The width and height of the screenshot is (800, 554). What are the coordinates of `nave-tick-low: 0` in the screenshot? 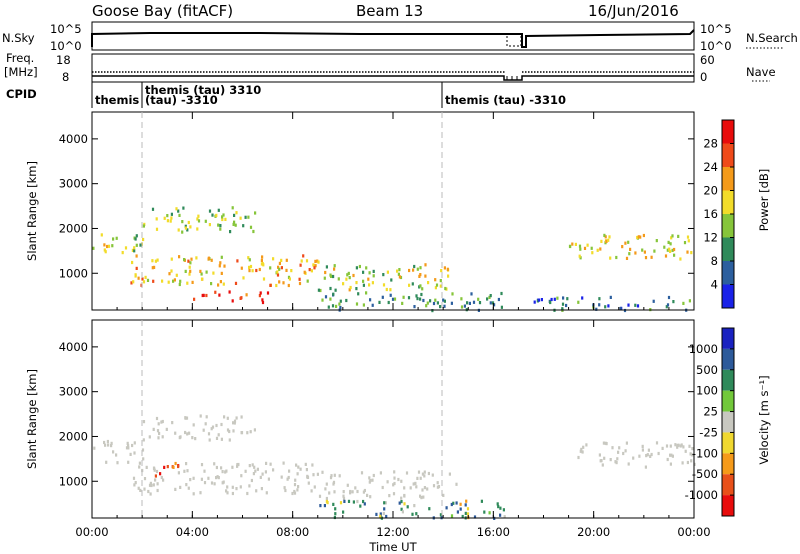 It's located at (703, 77).